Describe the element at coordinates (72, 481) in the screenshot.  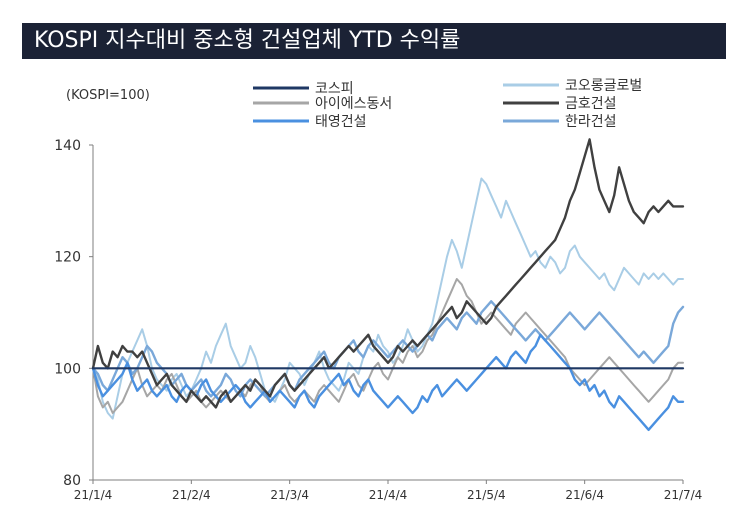
I see `y-tick-label: 80` at that location.